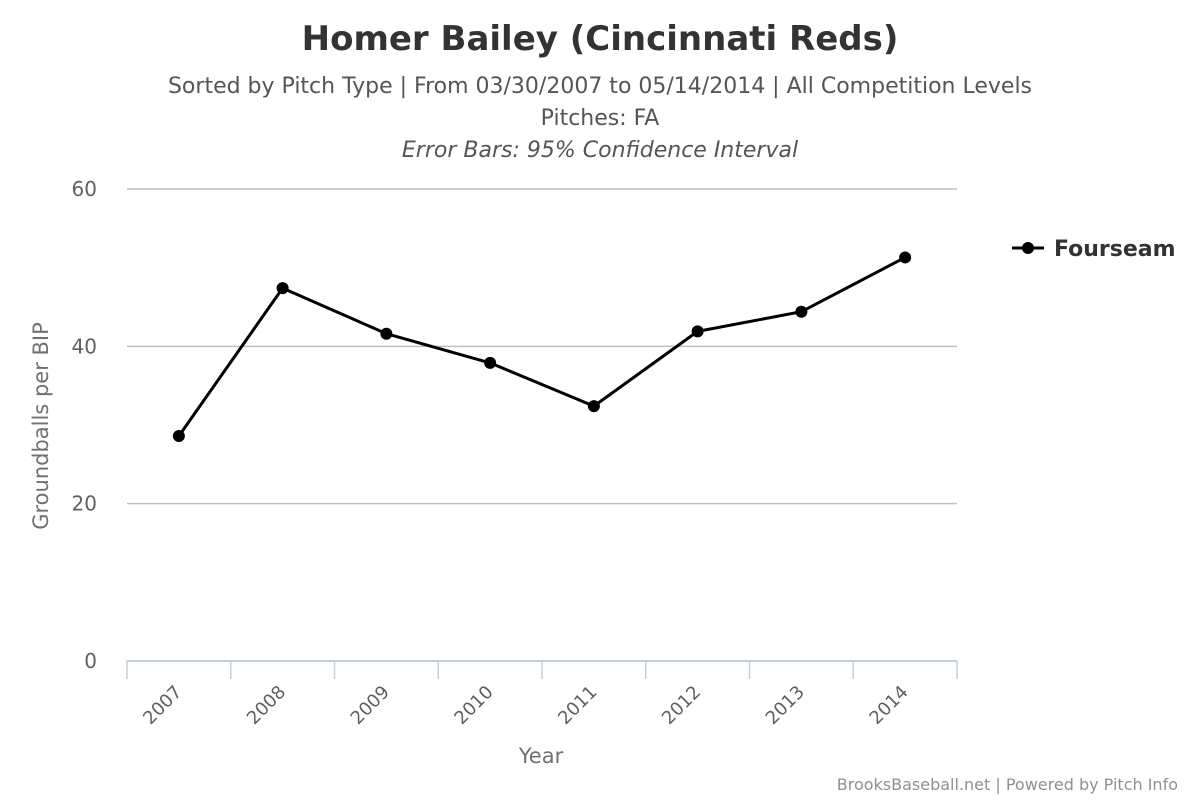 The width and height of the screenshot is (1200, 804). I want to click on y-tick-label: 40, so click(84, 346).